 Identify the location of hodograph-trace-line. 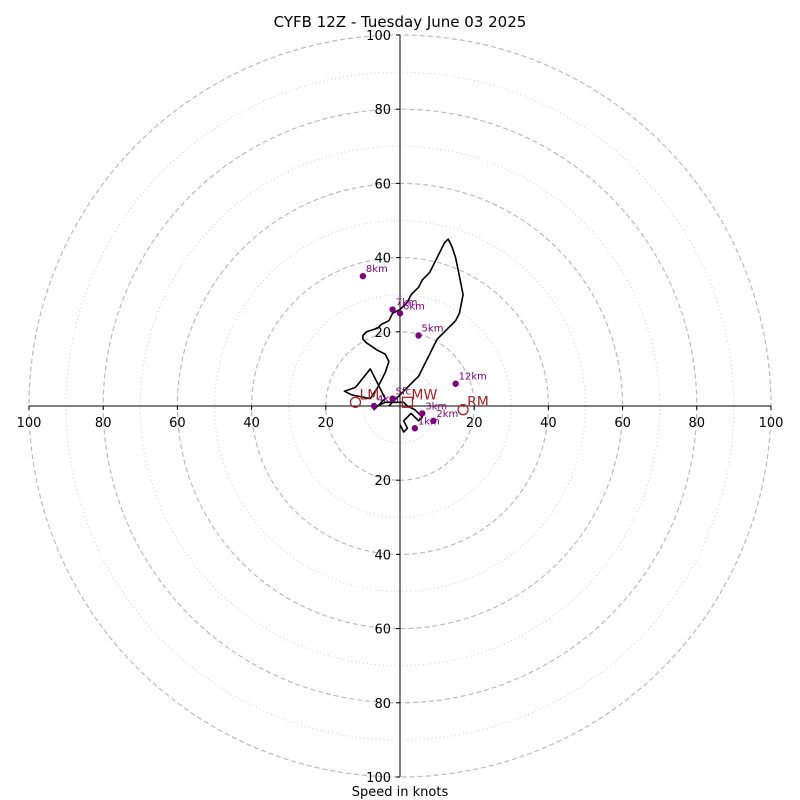
(403, 335).